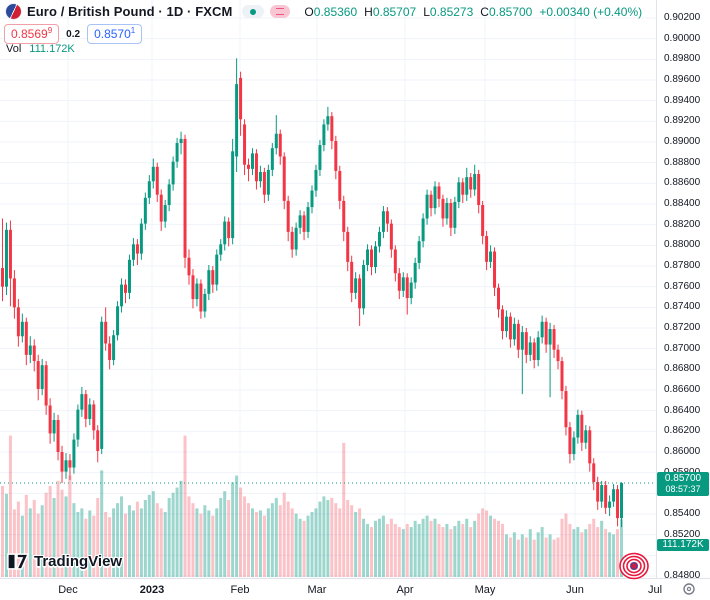 The height and width of the screenshot is (600, 710). I want to click on change-value: +0.00340 (+0.40%), so click(591, 11).